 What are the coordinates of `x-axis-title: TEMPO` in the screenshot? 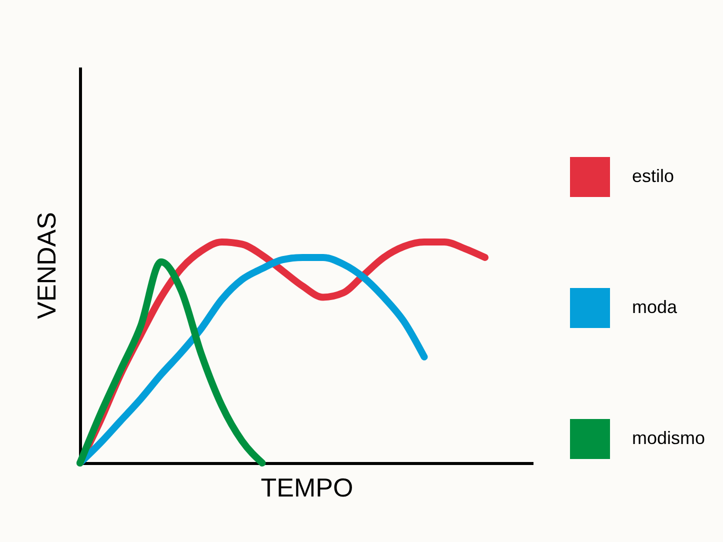 It's located at (307, 487).